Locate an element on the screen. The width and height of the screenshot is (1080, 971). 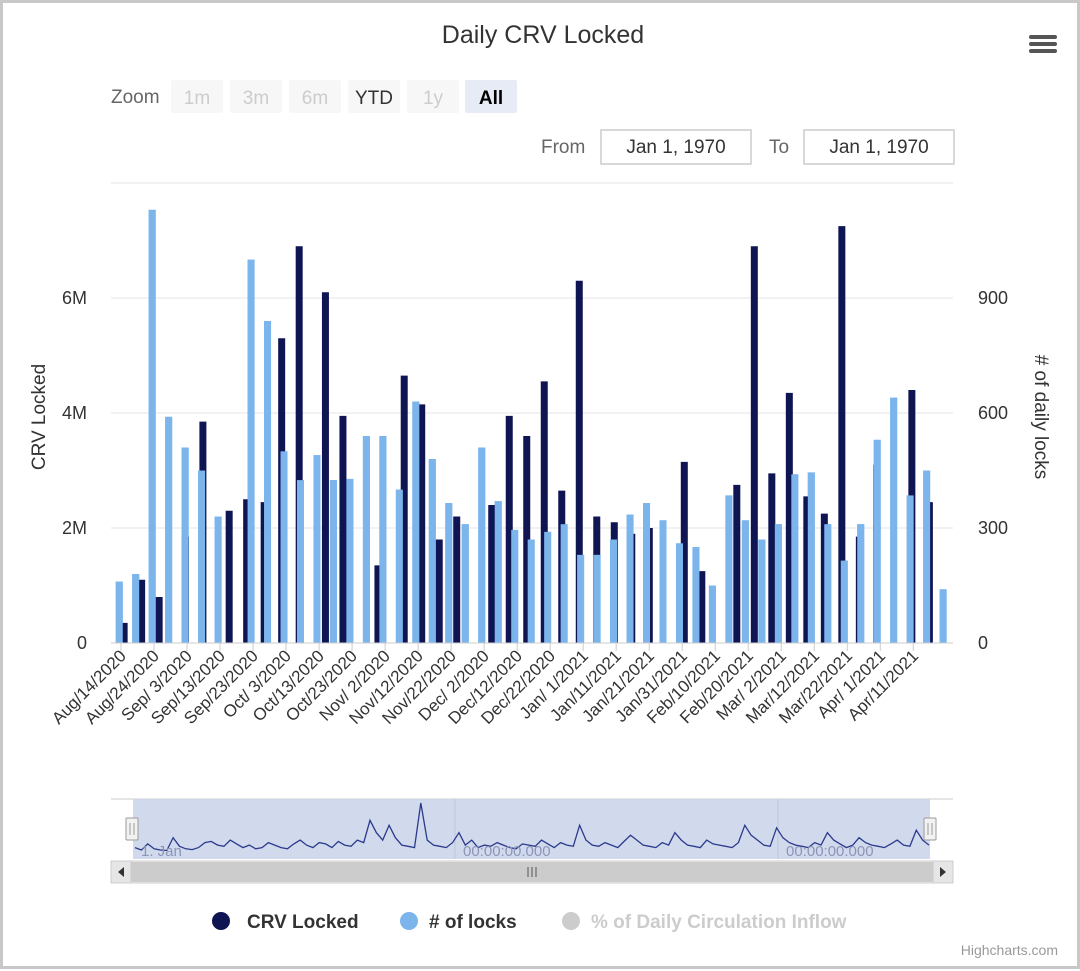
zoom-button-6m: 6m is located at coordinates (315, 96).